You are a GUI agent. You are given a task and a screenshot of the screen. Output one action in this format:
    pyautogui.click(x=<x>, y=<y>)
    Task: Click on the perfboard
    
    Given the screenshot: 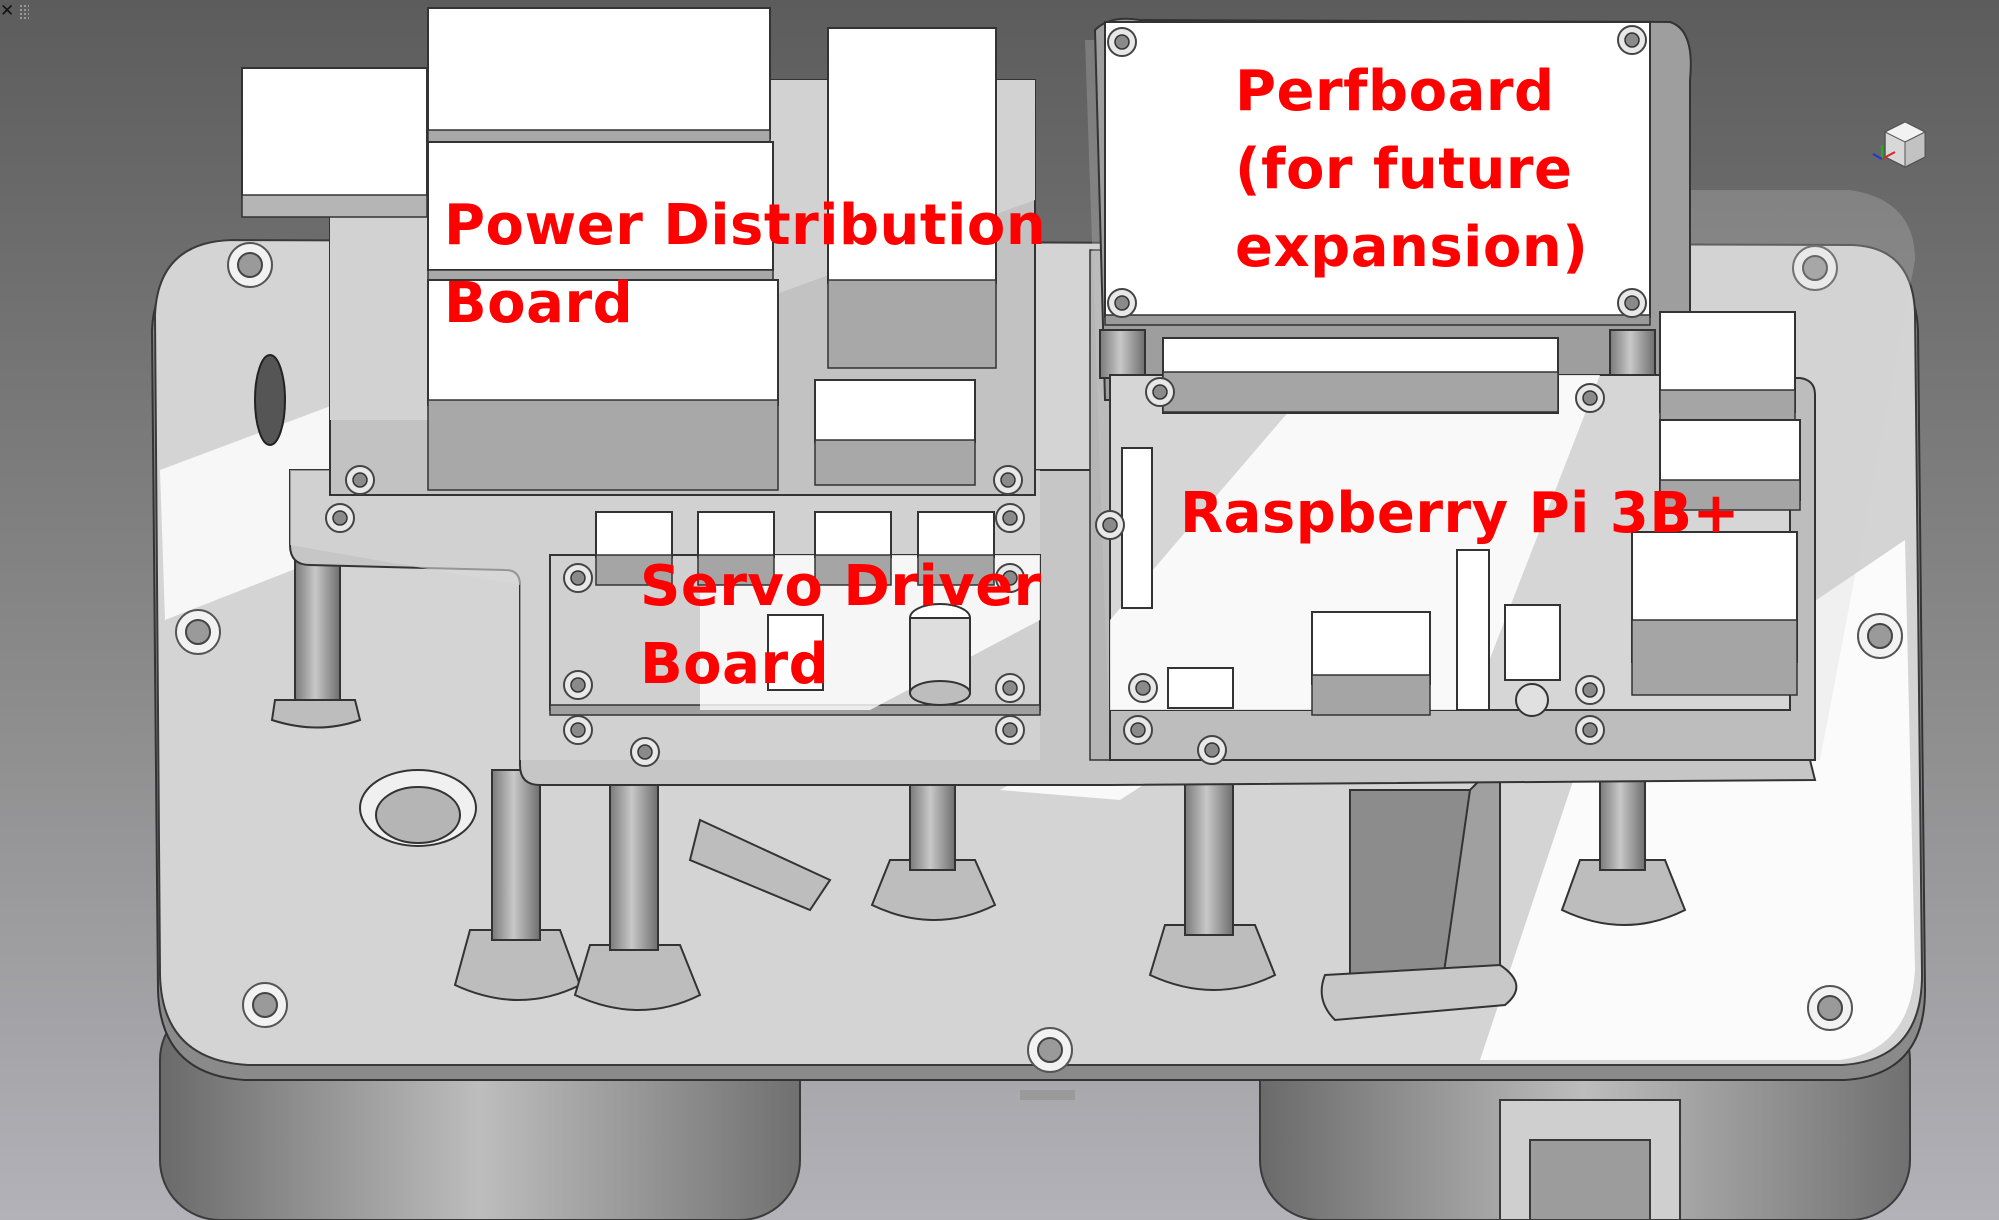 What is the action you would take?
    pyautogui.click(x=1392, y=209)
    